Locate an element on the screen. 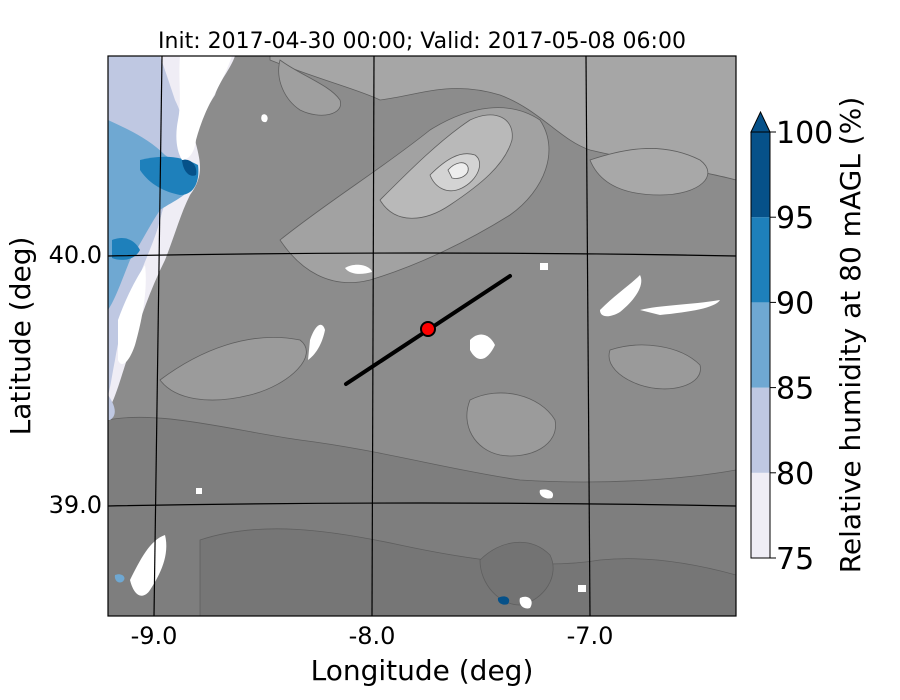 The height and width of the screenshot is (700, 900). site-marker is located at coordinates (428, 329).